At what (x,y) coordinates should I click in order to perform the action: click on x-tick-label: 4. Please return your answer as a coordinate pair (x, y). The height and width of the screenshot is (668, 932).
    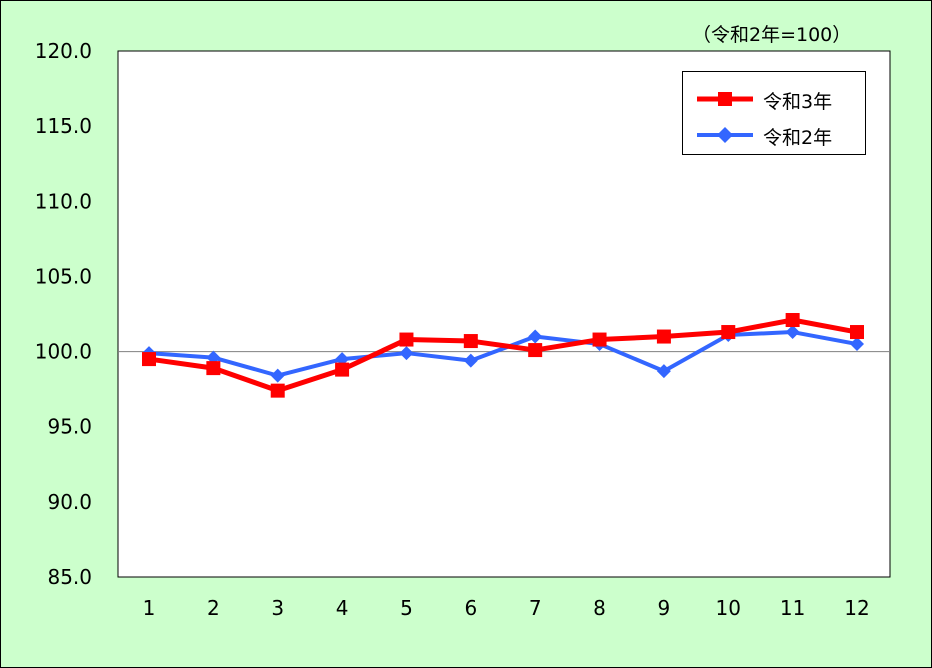
    Looking at the image, I should click on (342, 608).